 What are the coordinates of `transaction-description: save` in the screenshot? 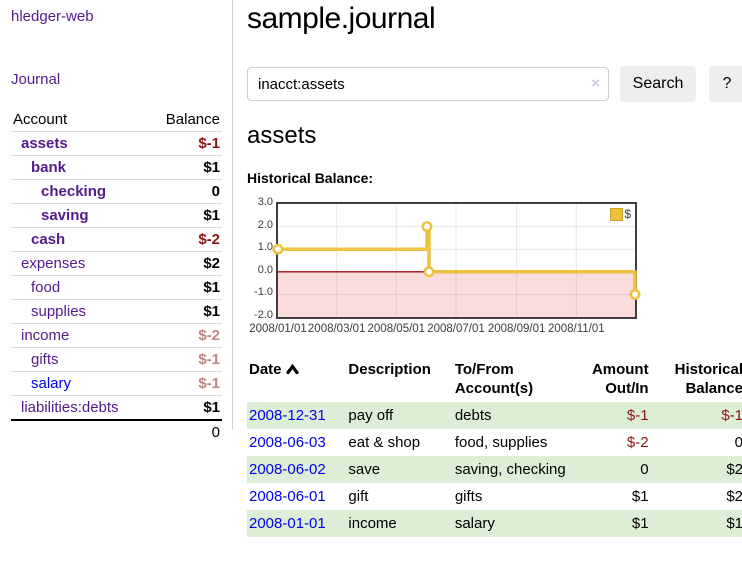 It's located at (364, 469).